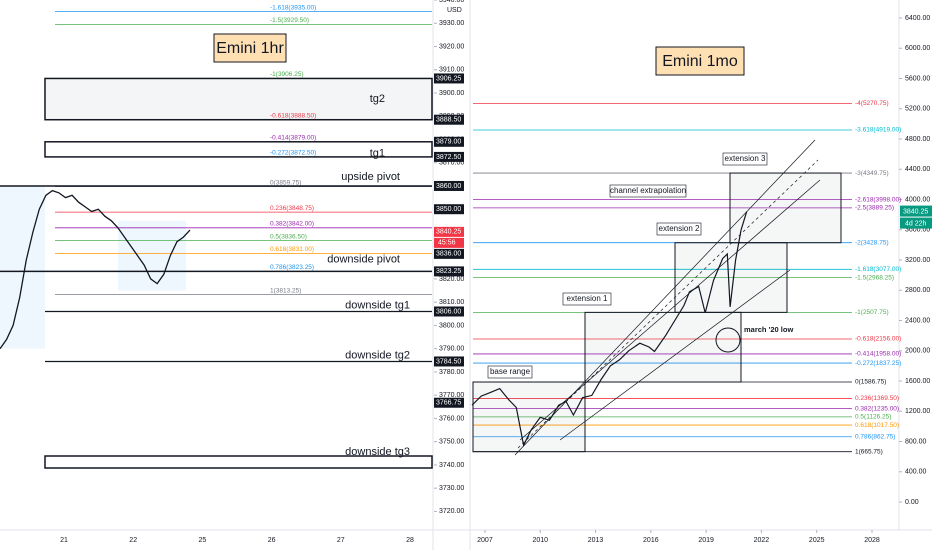  Describe the element at coordinates (916, 472) in the screenshot. I see `y-tick-label: 400.00` at that location.